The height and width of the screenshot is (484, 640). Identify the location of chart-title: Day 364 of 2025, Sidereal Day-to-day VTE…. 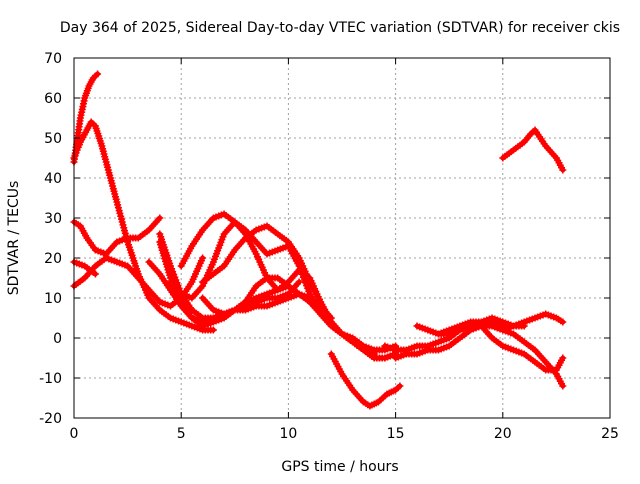
(340, 28).